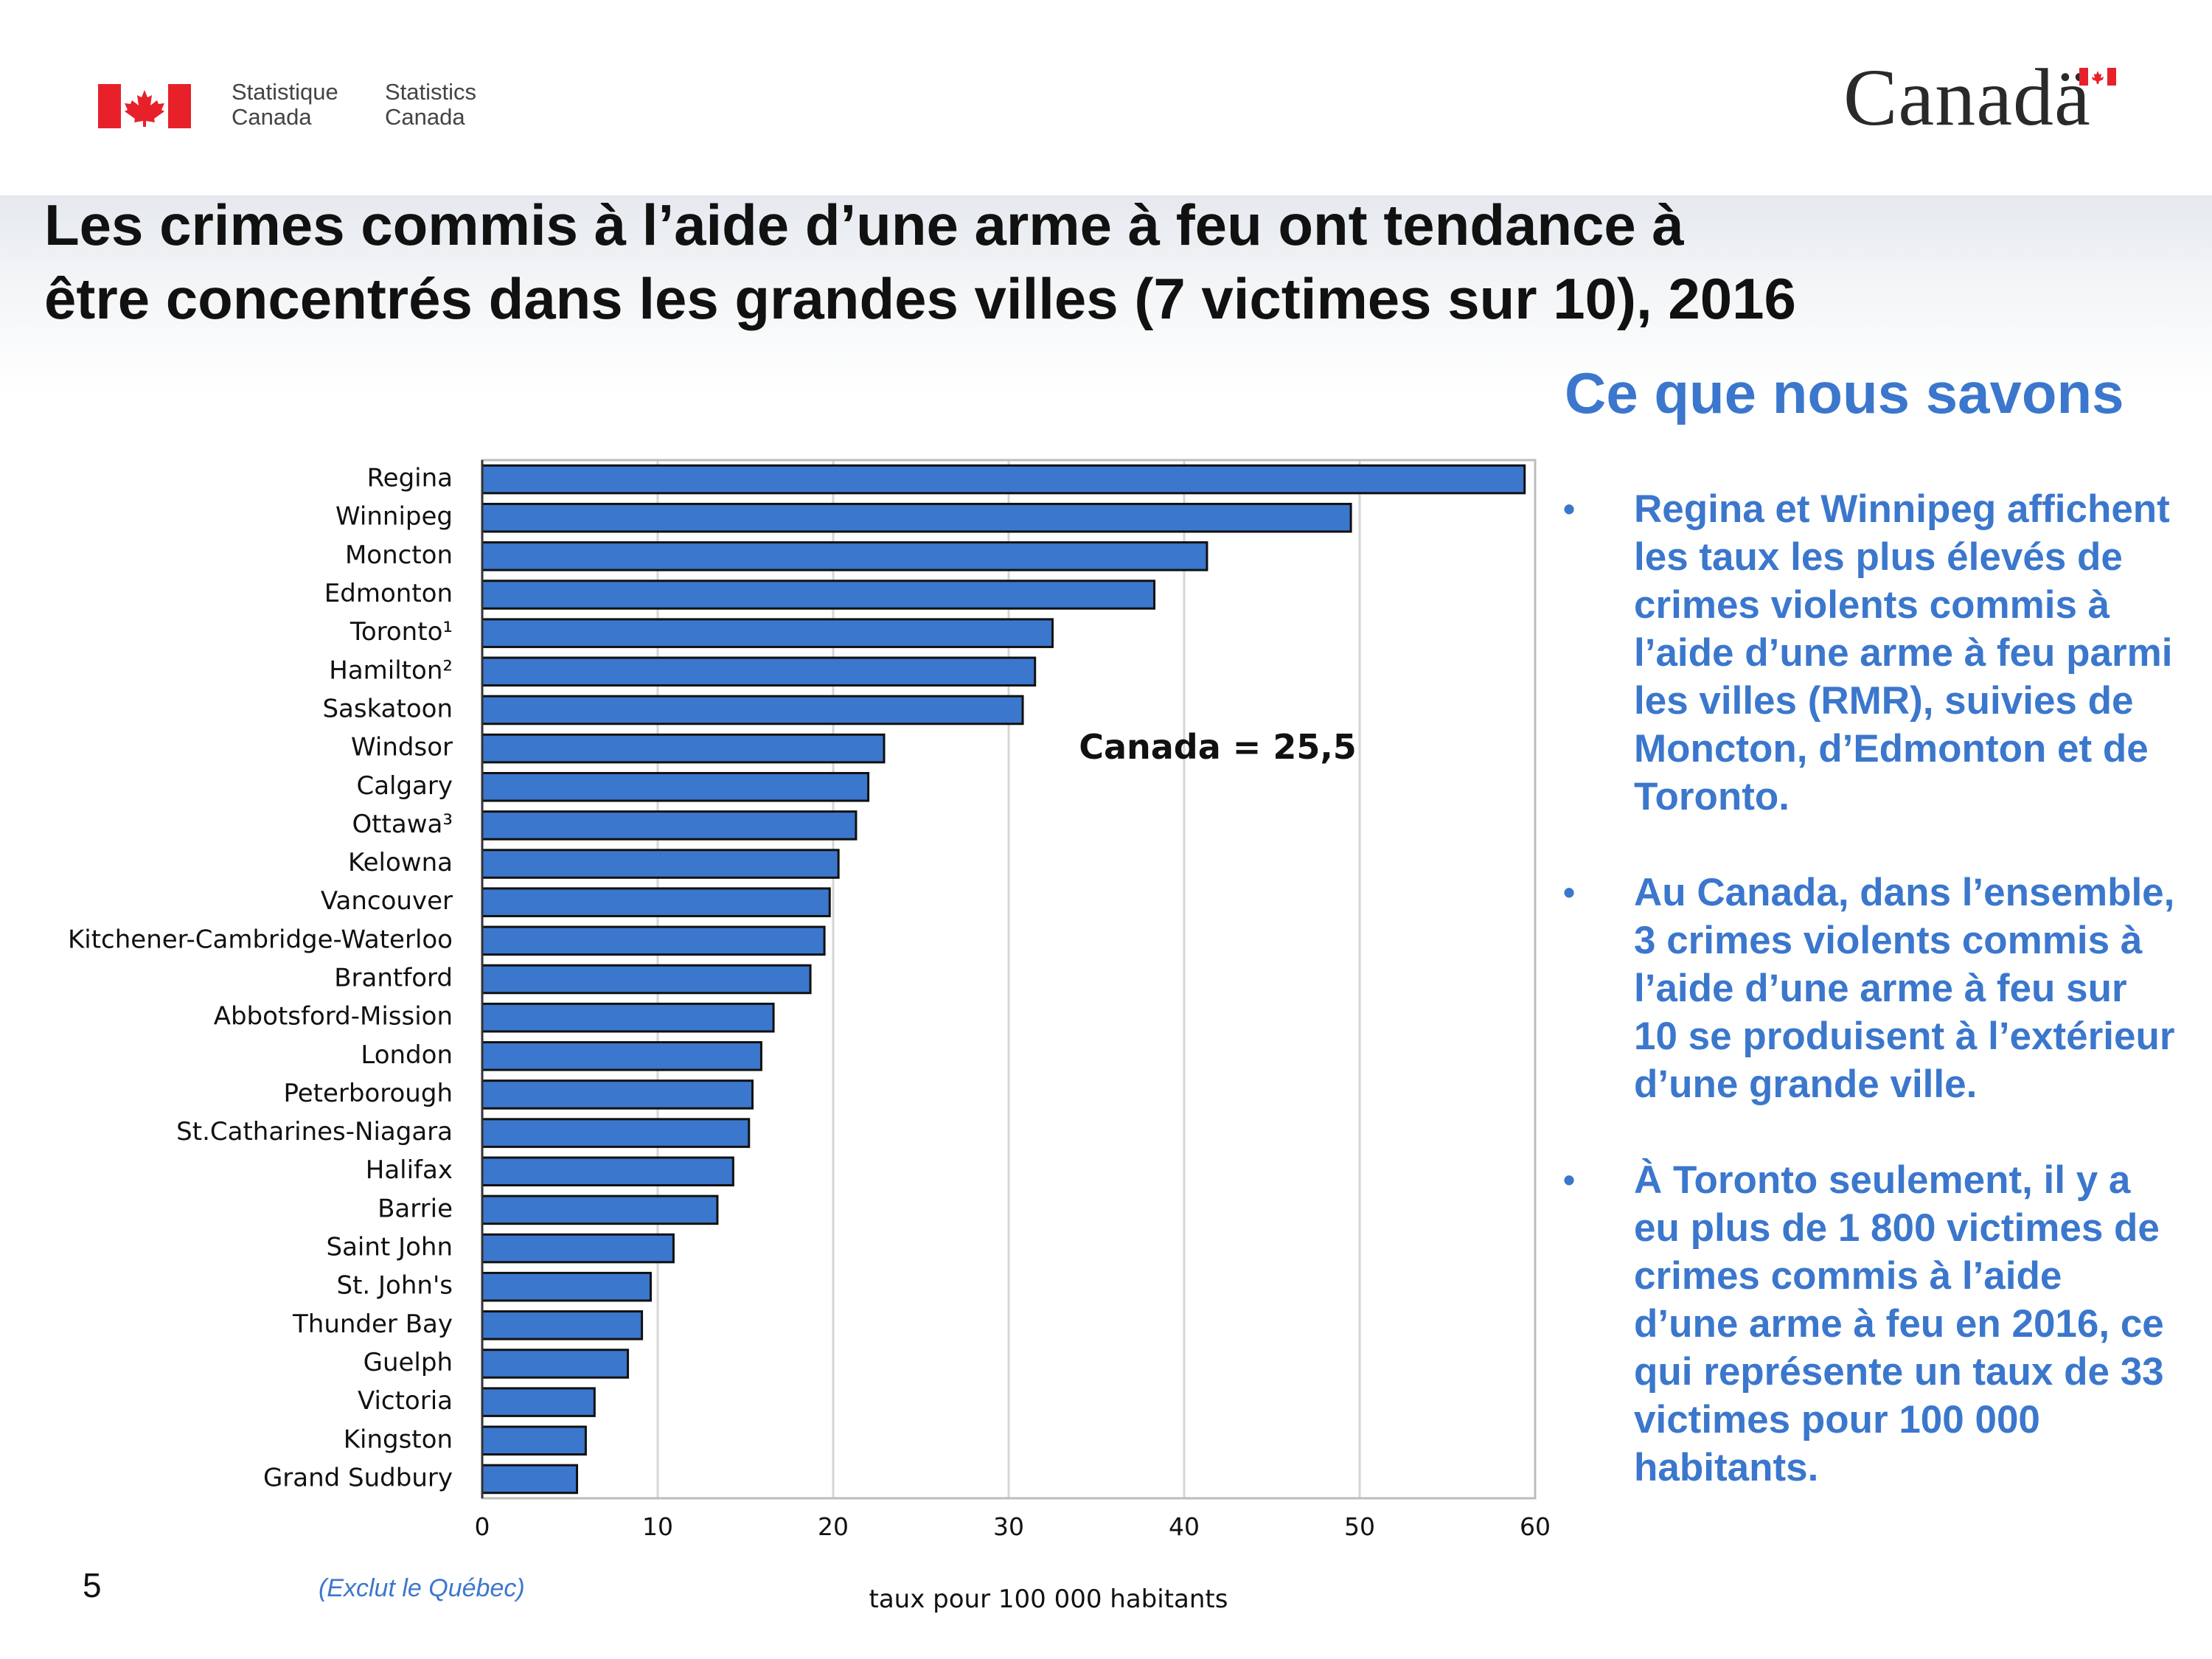 The image size is (2212, 1659). What do you see at coordinates (1048, 1599) in the screenshot?
I see `x-axis-title: taux pour 100 000 habitants` at bounding box center [1048, 1599].